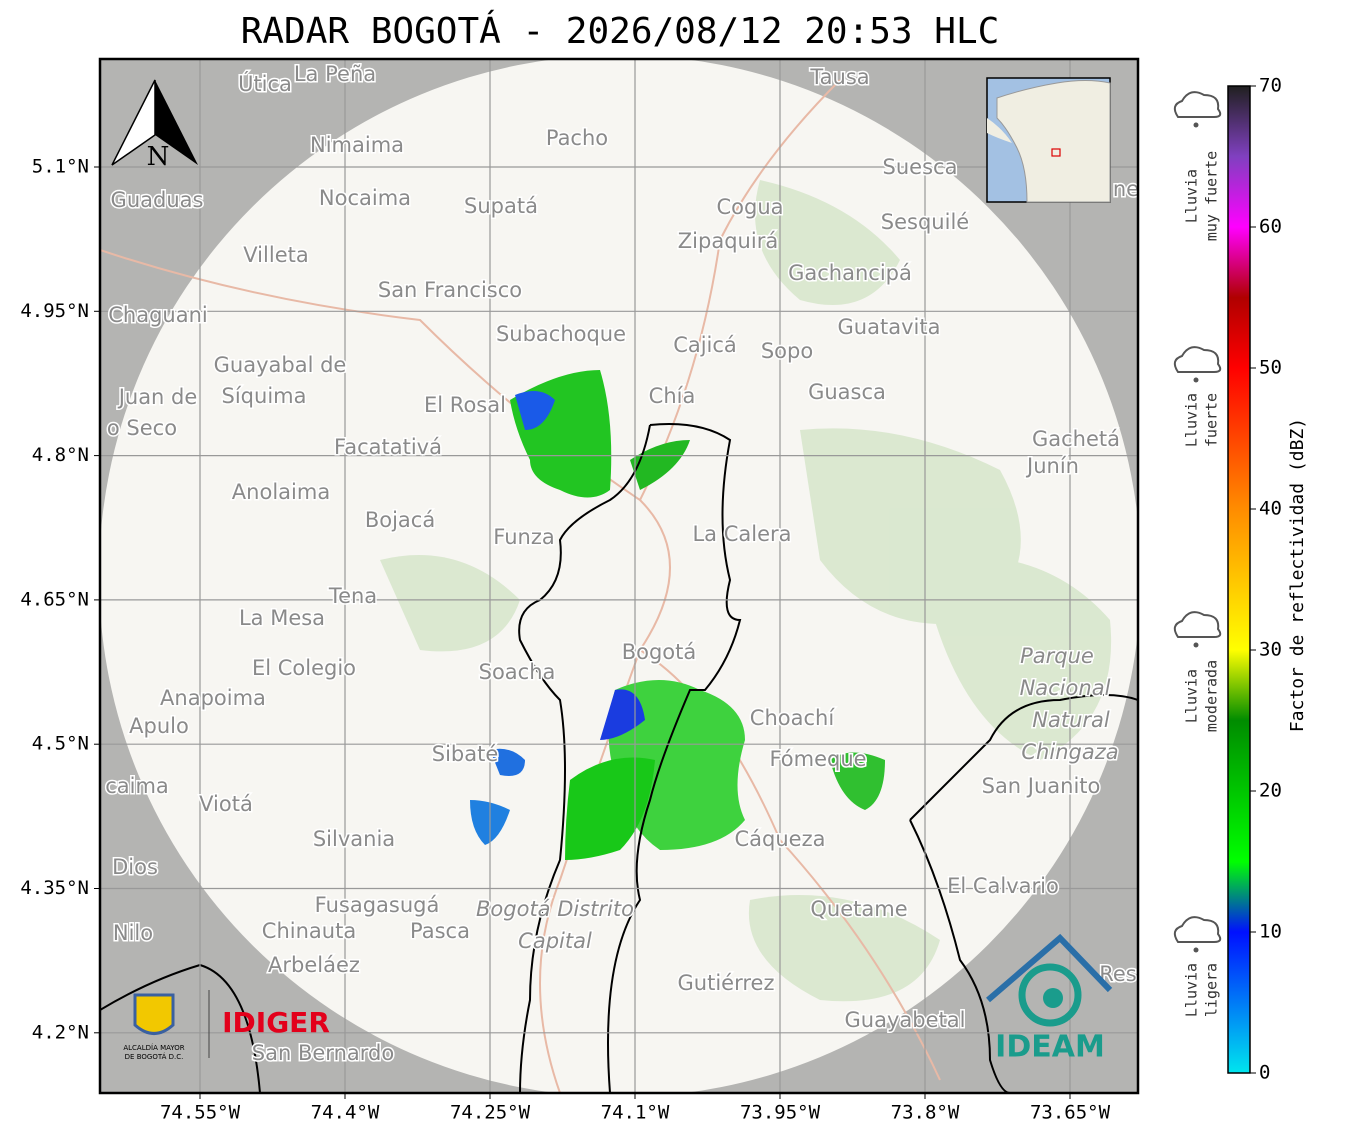 The height and width of the screenshot is (1143, 1349). I want to click on place-label: Viotá, so click(226, 804).